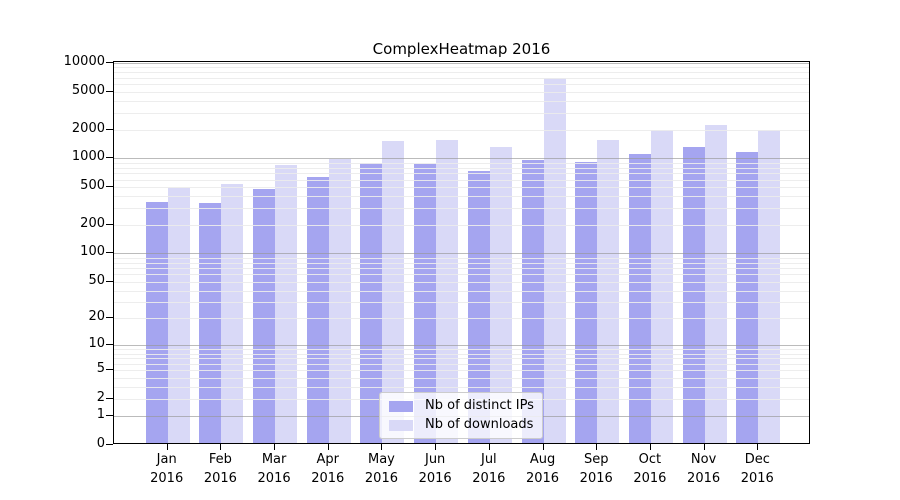 This screenshot has width=900, height=500. I want to click on bar-downloads-jan, so click(178, 315).